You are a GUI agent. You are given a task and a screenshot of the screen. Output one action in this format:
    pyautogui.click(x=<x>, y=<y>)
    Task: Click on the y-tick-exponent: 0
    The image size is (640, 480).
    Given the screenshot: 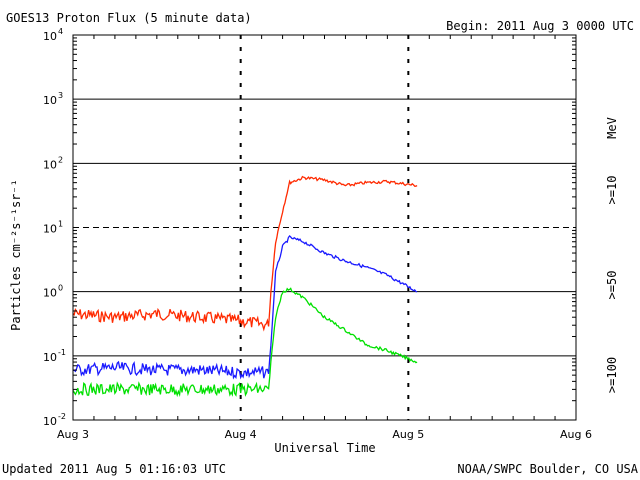 What is the action you would take?
    pyautogui.click(x=60, y=288)
    